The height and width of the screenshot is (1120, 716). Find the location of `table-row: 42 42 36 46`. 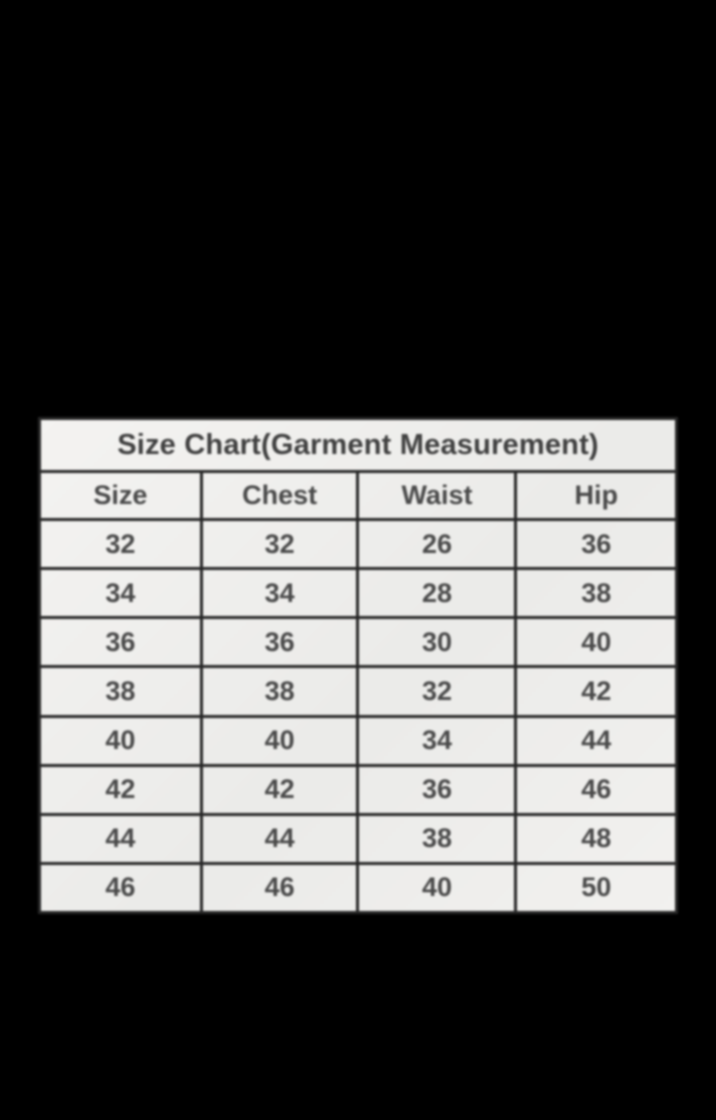

table-row: 42 42 36 46 is located at coordinates (358, 789).